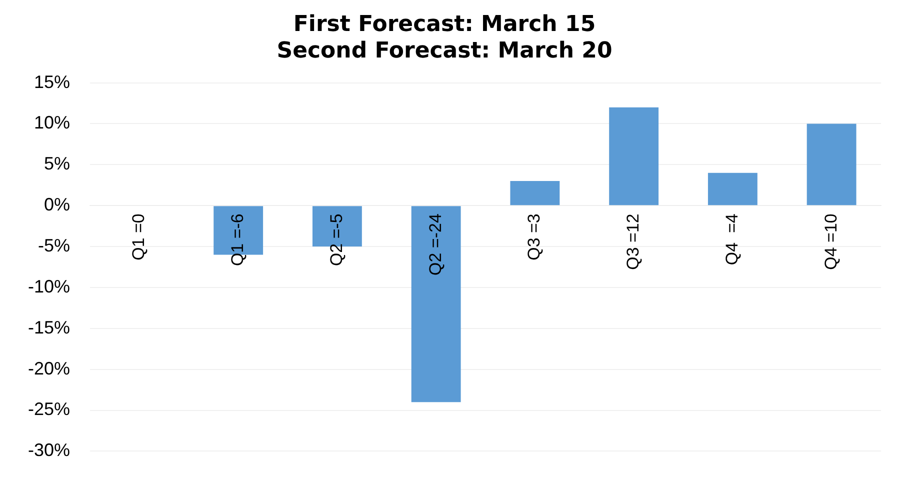  Describe the element at coordinates (54, 246) in the screenshot. I see `y-tick-label: -5%` at that location.